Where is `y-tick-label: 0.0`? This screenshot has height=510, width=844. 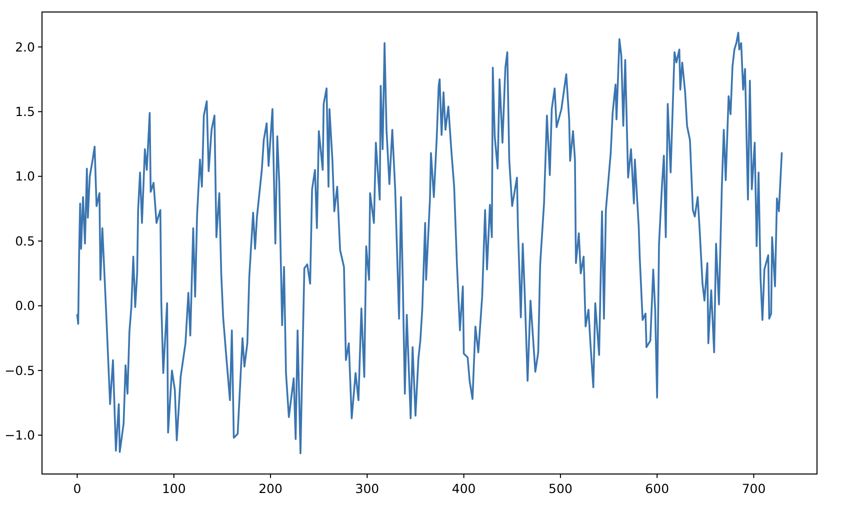 y-tick-label: 0.0 is located at coordinates (25, 306).